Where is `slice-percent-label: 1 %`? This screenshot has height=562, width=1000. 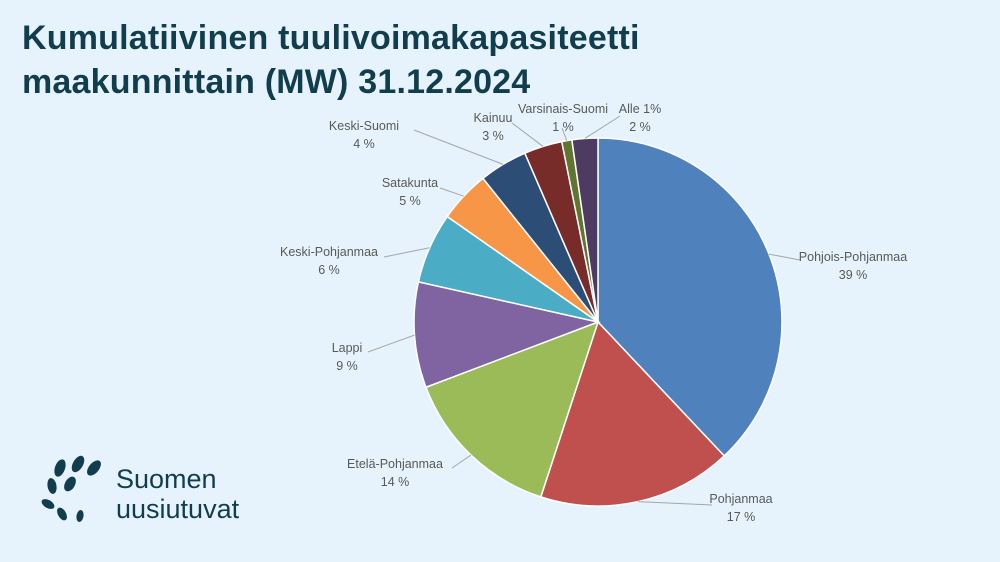
slice-percent-label: 1 % is located at coordinates (563, 127).